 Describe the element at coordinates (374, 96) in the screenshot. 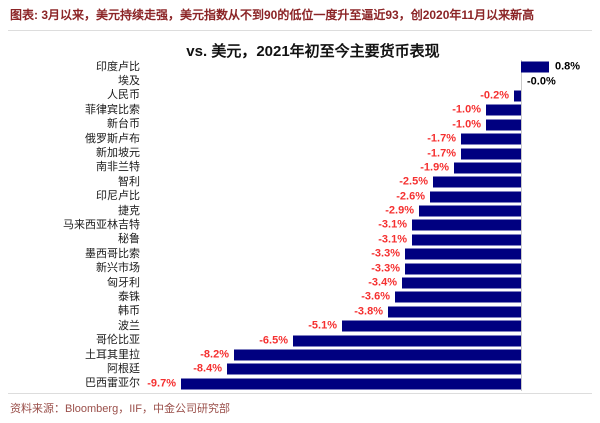

I see `plot-cell: -0.2%` at that location.